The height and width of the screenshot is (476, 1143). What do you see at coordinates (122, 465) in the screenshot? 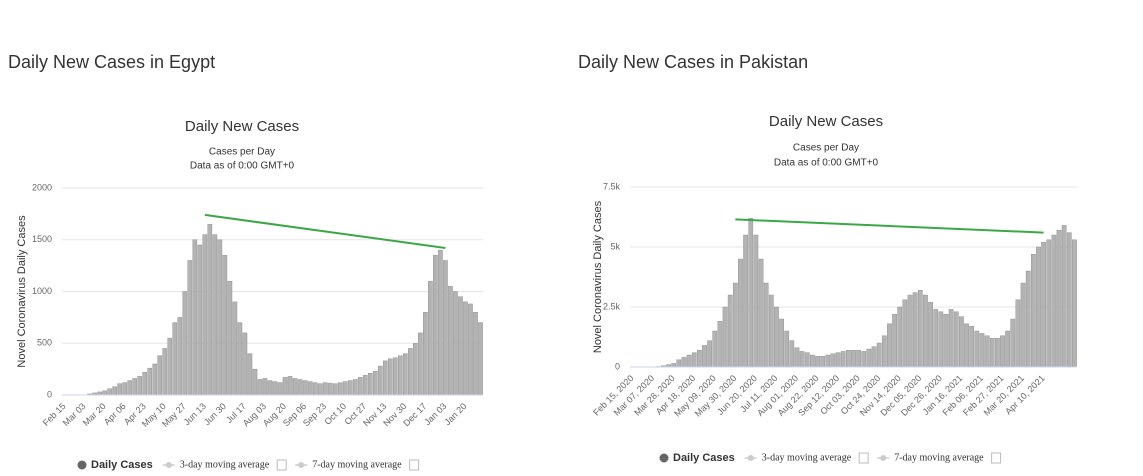
I see `legend-label: Daily Cases` at bounding box center [122, 465].